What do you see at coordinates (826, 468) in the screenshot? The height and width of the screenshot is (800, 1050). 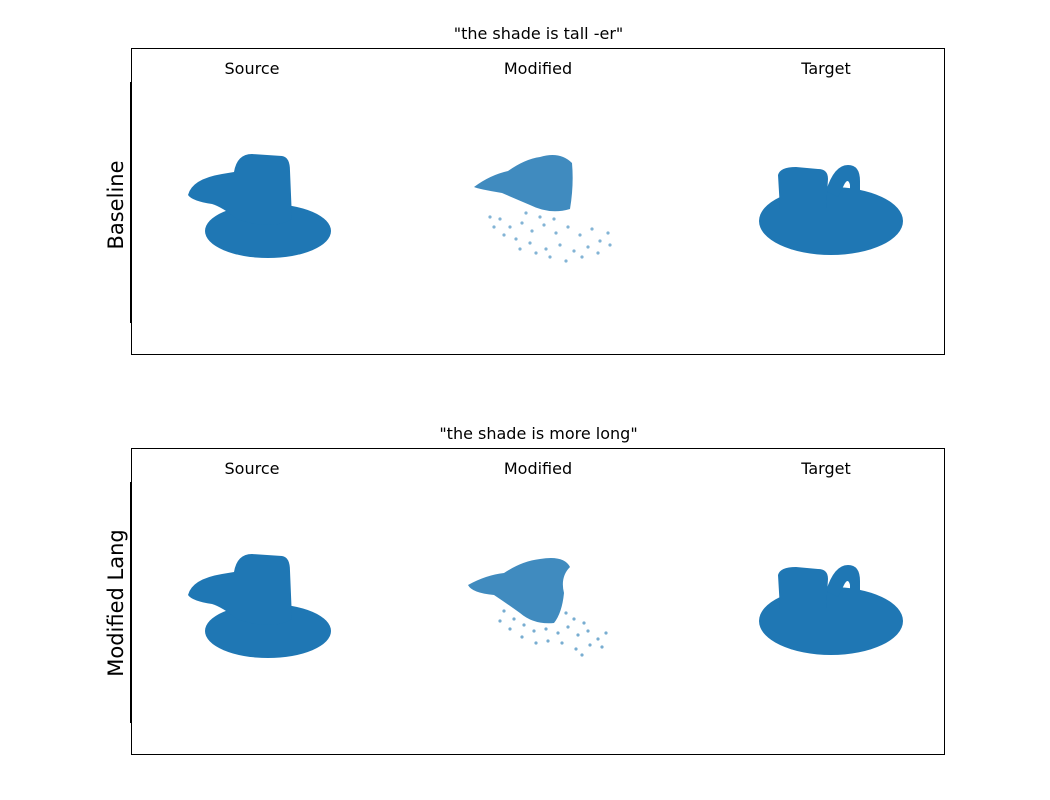 I see `panel-2-target-label: Target` at bounding box center [826, 468].